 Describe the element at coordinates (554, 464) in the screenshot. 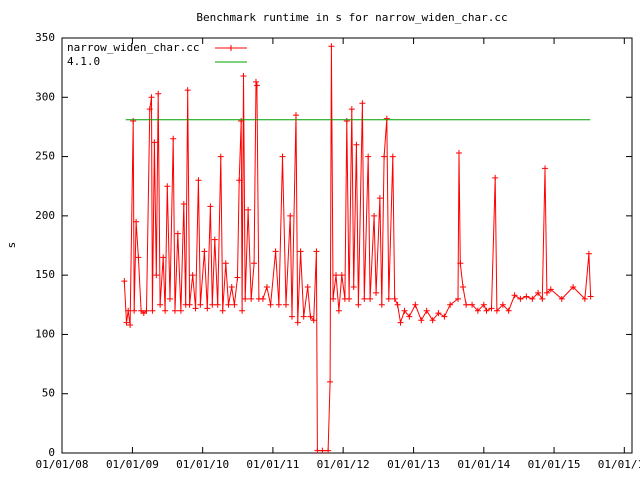

I see `x-tick-label: 01/01/15` at that location.